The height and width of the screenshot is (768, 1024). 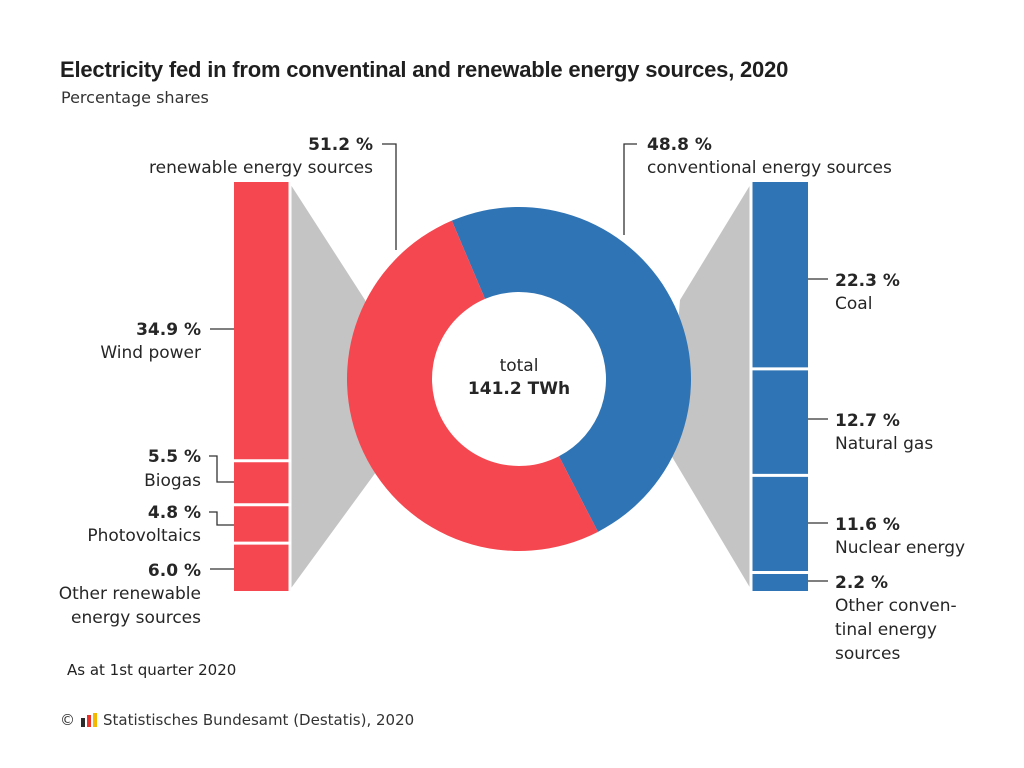 I want to click on segment-label-renewable-3-line-0: Other renewable, so click(x=130, y=594).